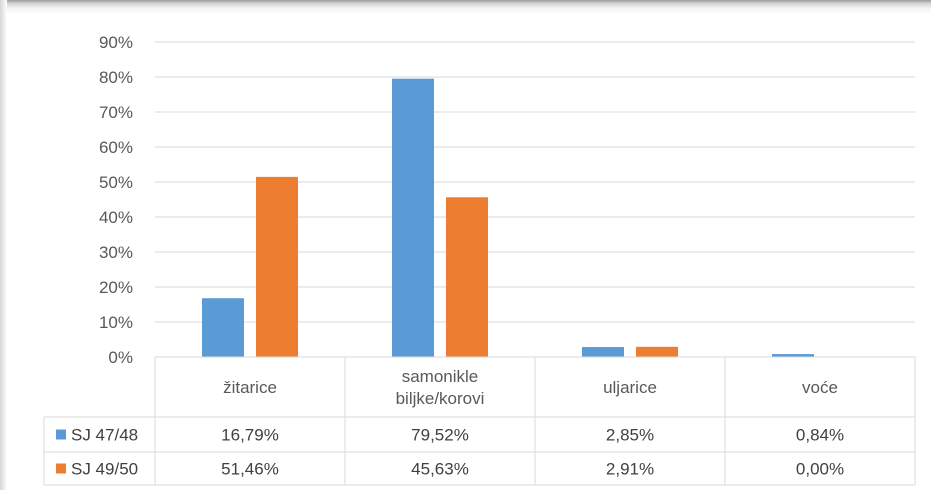  What do you see at coordinates (820, 469) in the screenshot?
I see `data-label: 0,00%` at bounding box center [820, 469].